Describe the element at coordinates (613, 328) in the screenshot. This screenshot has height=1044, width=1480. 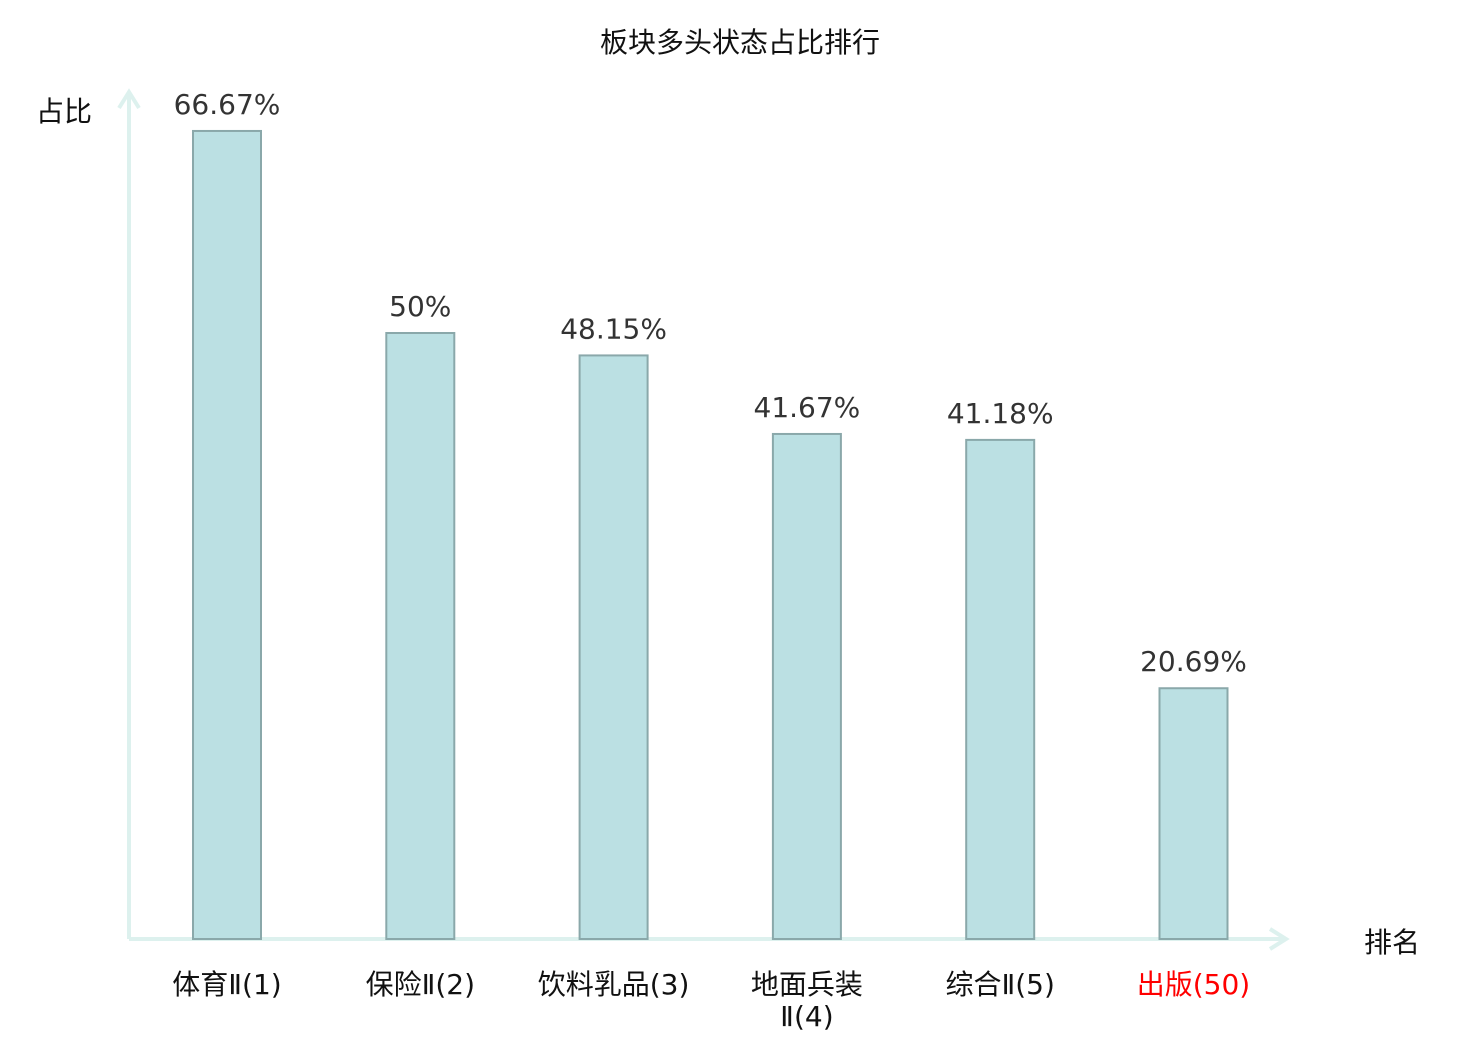
I see `bar-value-label: 48.15%` at that location.